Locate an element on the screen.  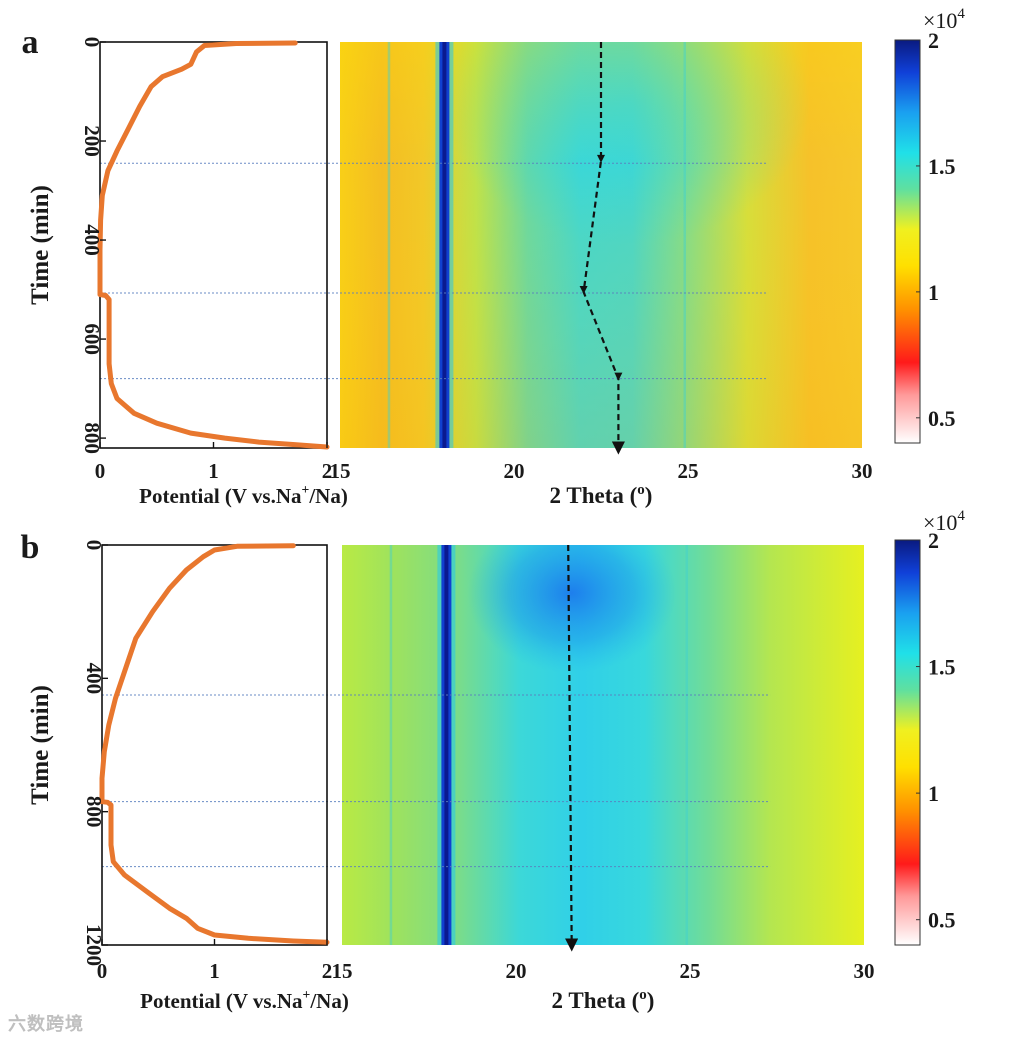
colorbar-tick-b-1: 1 is located at coordinates (933, 793).